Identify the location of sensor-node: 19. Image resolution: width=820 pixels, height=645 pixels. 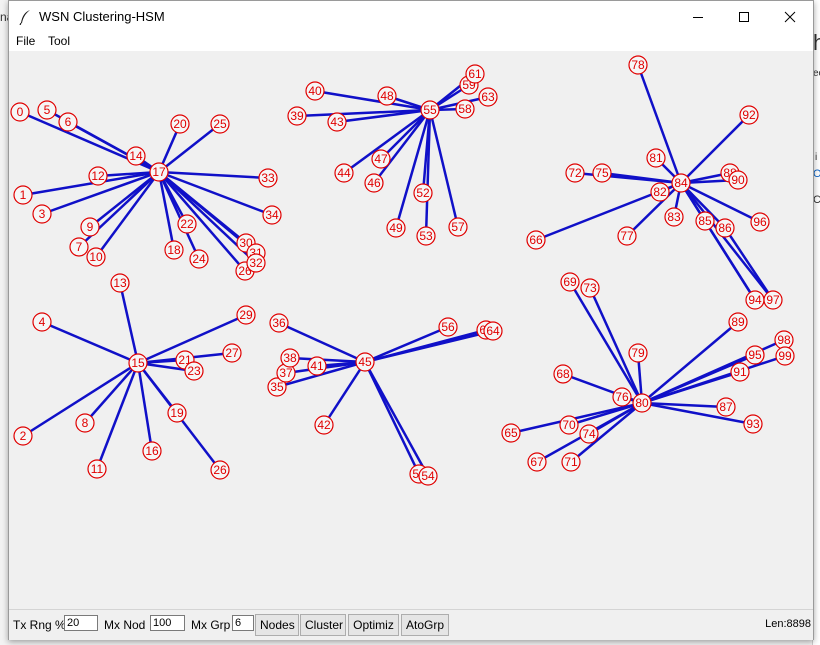
(177, 413).